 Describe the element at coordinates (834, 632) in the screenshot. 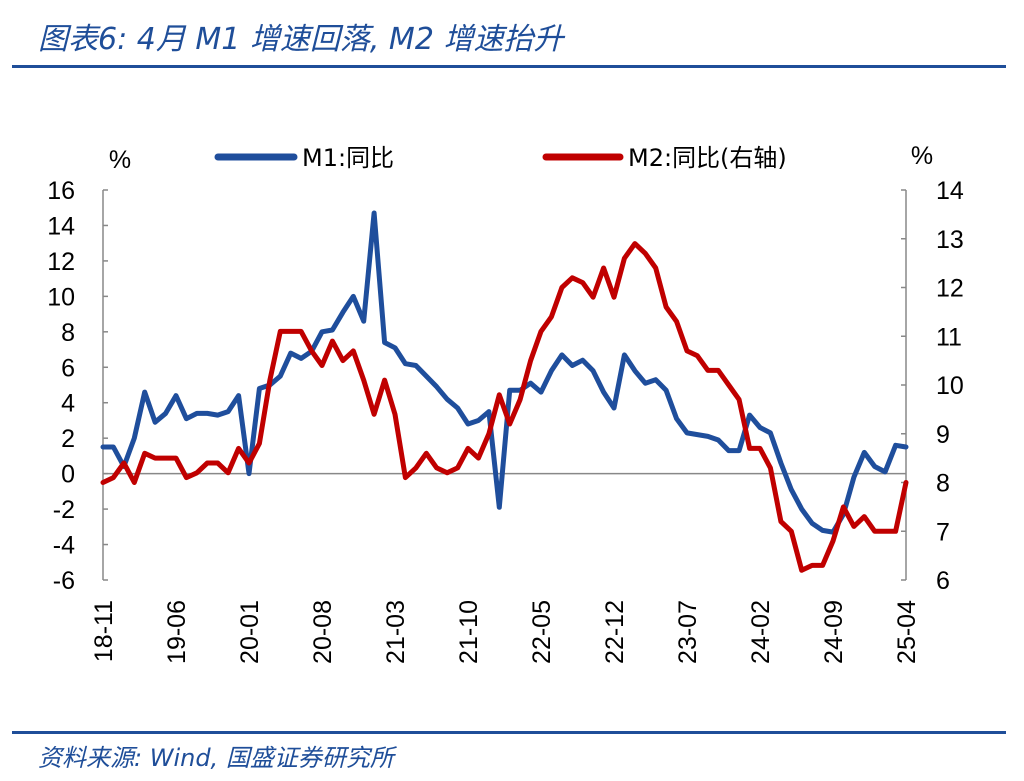

I see `x-tick-label: 24-09` at that location.